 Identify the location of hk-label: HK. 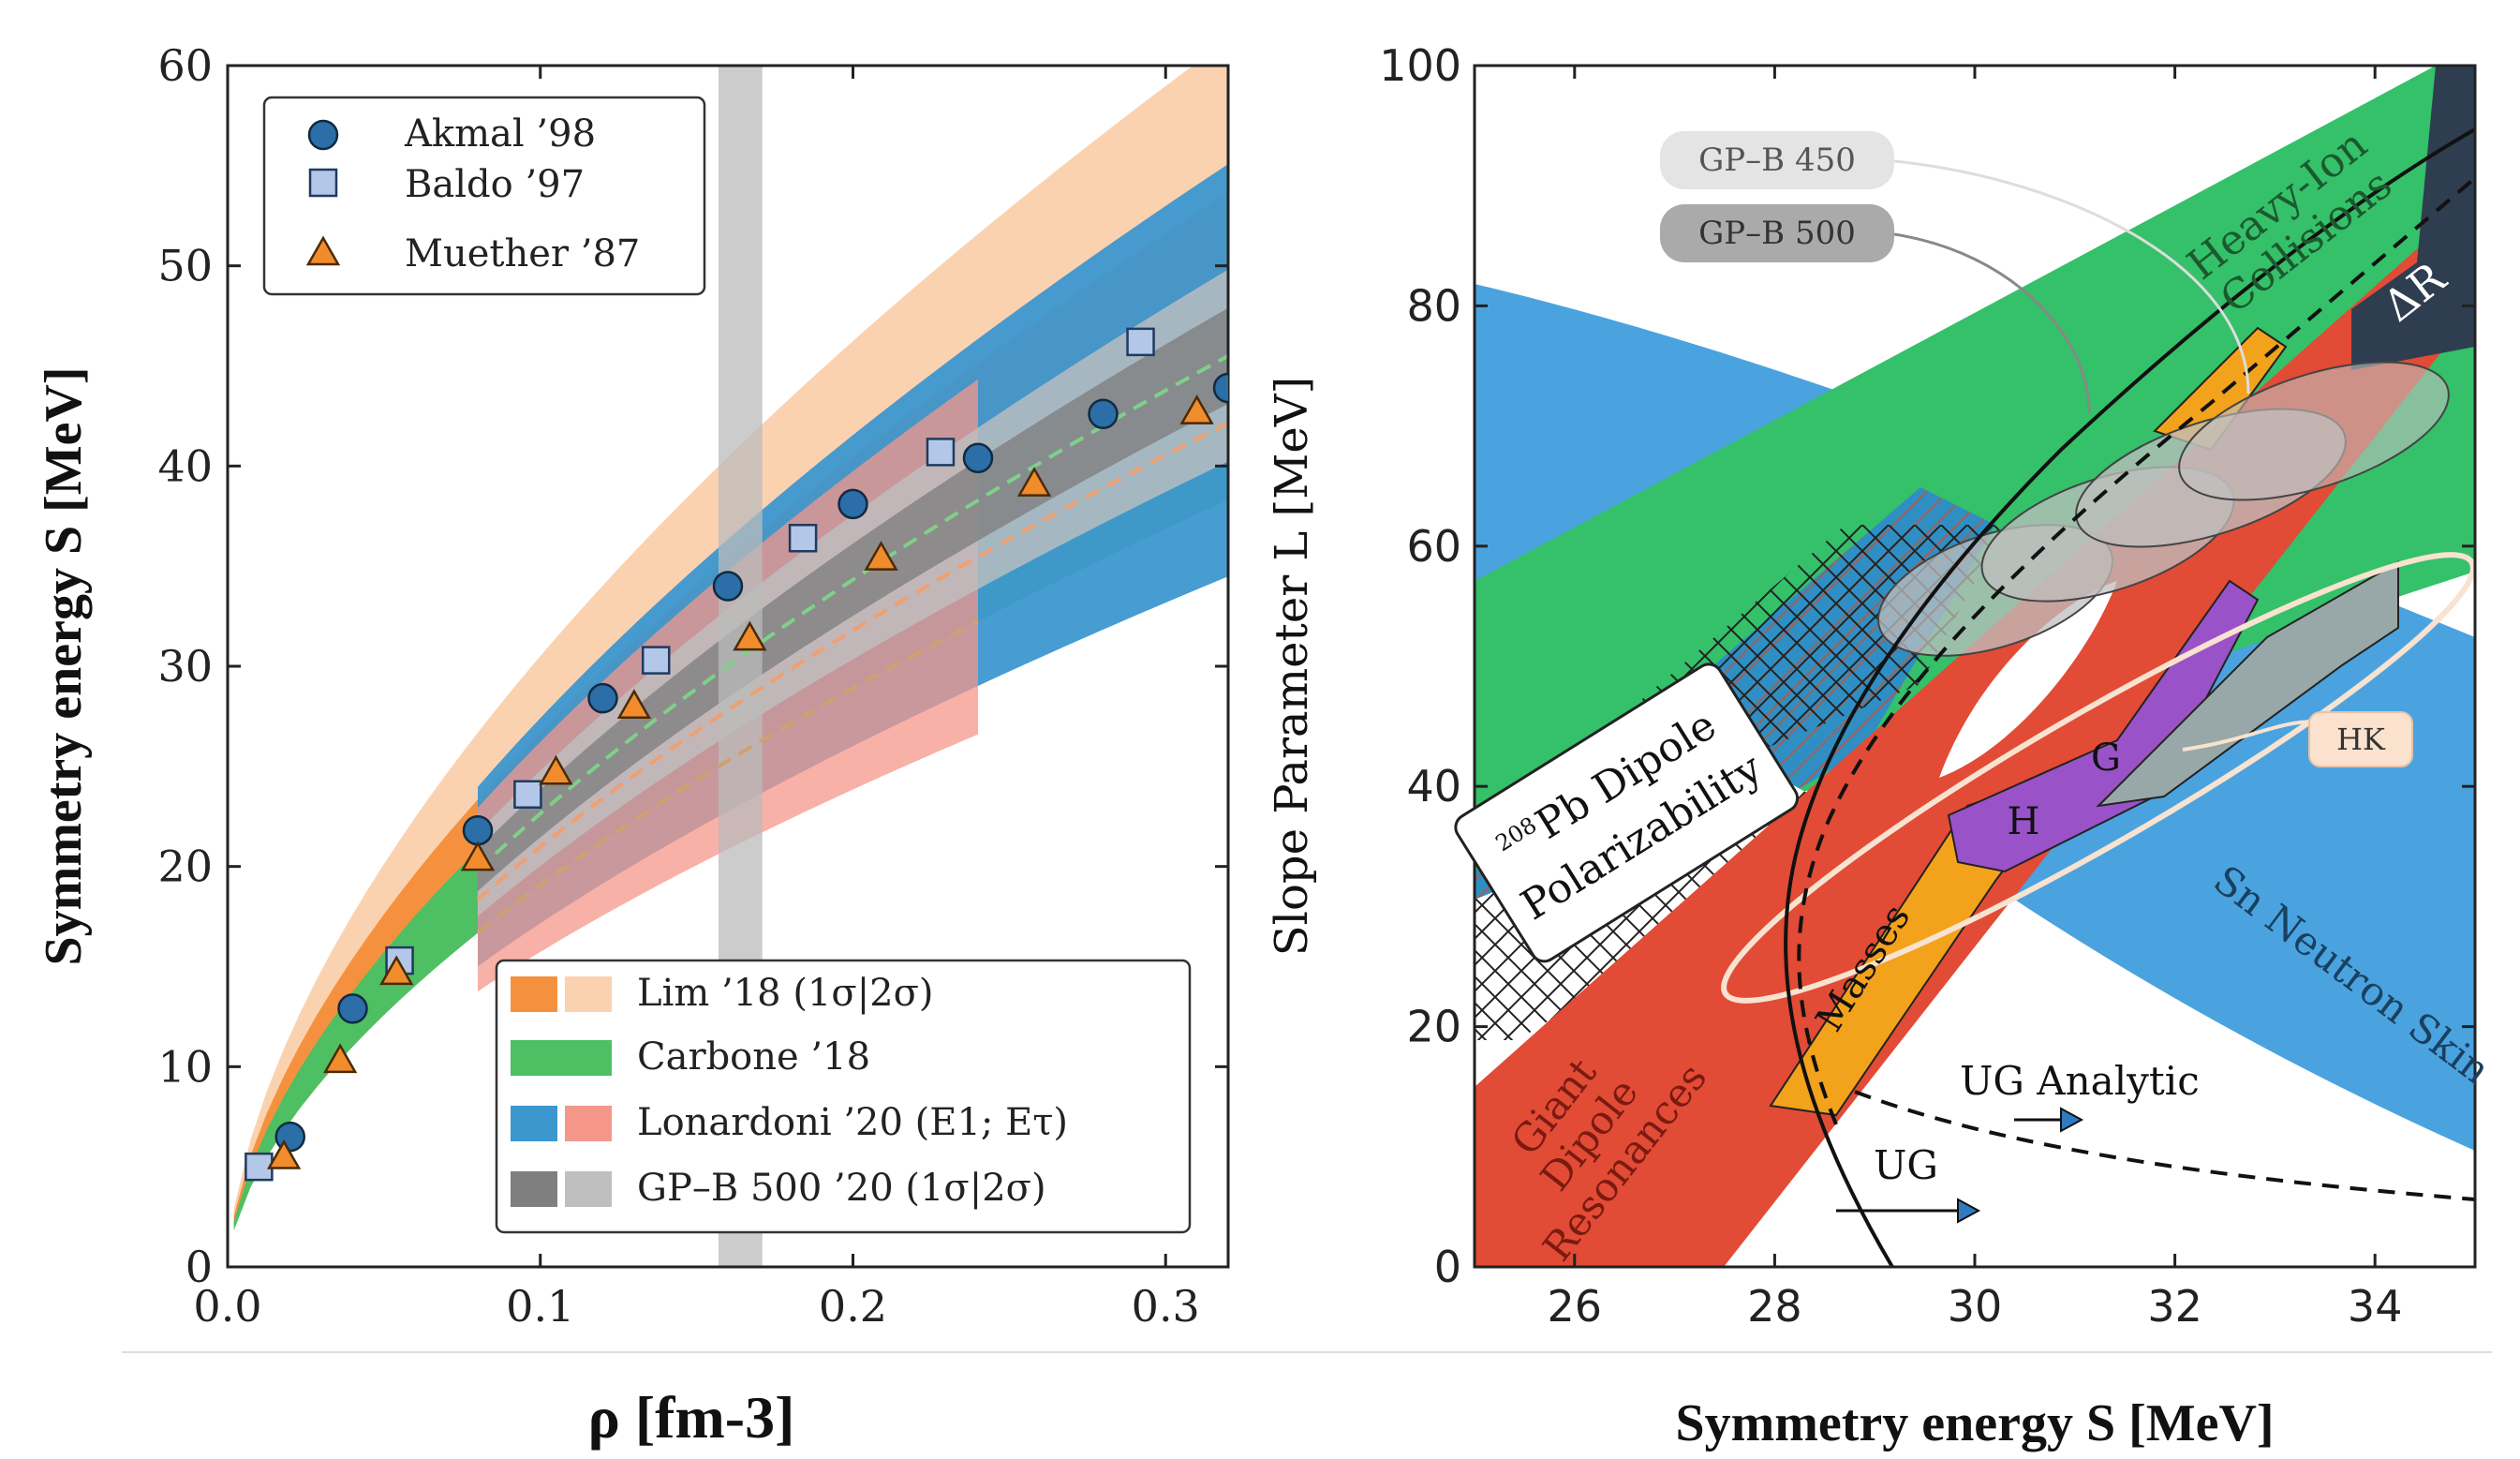
(2361, 739).